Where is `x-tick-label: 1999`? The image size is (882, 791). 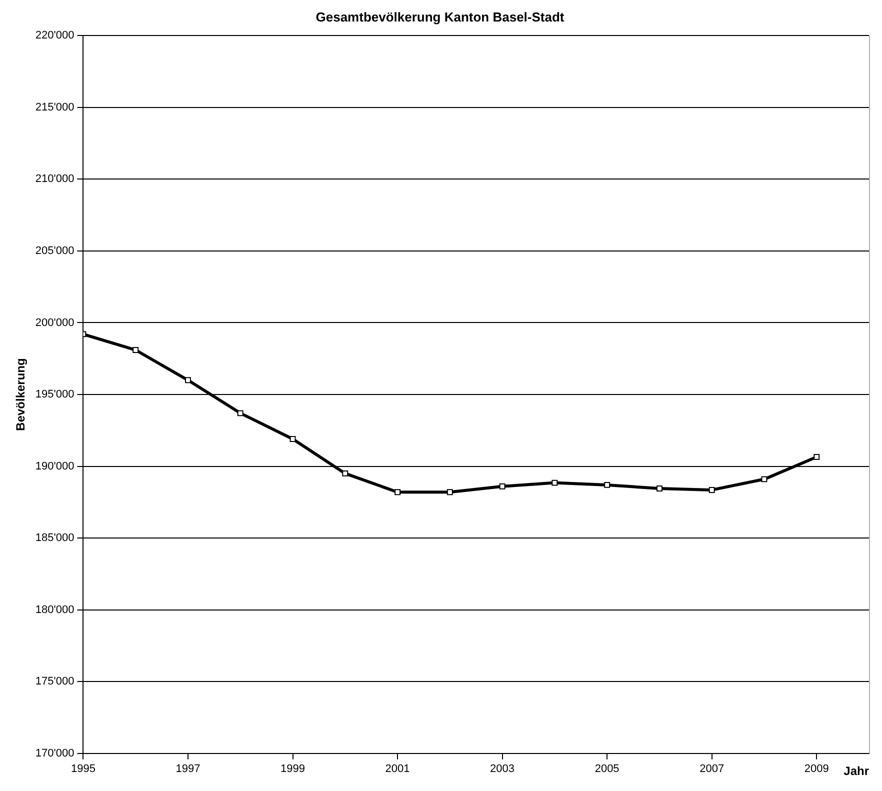 x-tick-label: 1999 is located at coordinates (292, 769).